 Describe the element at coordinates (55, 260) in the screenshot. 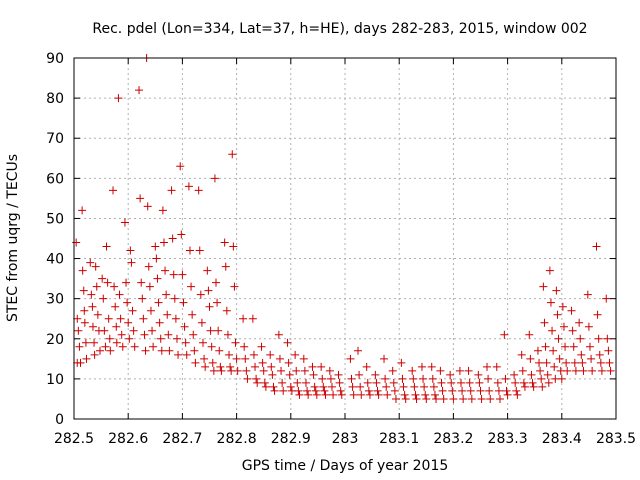

I see `y-tick-label: 40` at that location.